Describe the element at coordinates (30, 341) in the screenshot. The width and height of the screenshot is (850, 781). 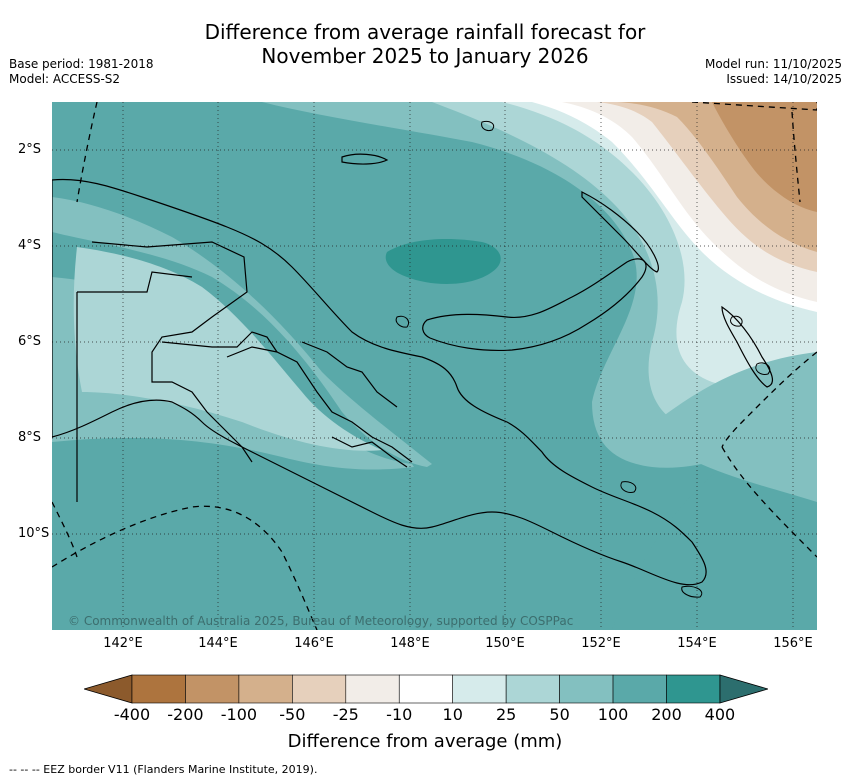
I see `y-tick-6s: 6°S` at that location.